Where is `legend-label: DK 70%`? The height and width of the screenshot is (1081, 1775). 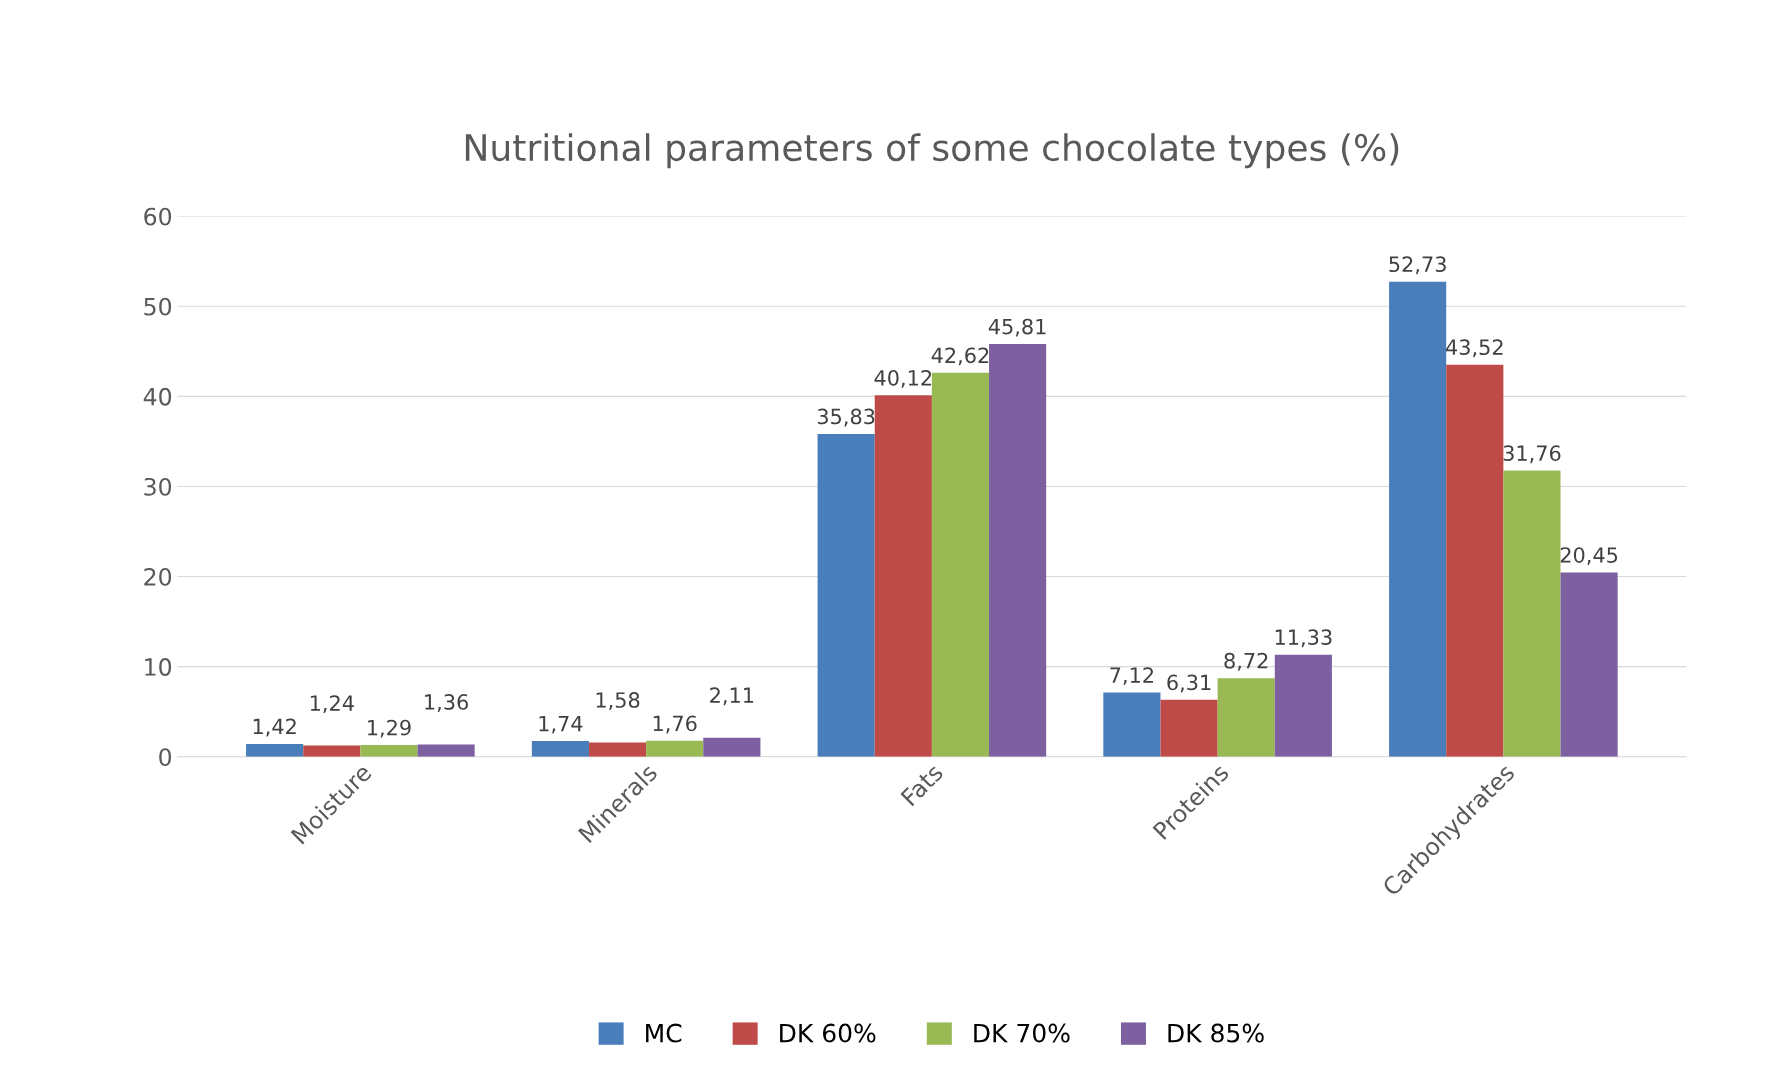
legend-label: DK 70% is located at coordinates (1022, 1033).